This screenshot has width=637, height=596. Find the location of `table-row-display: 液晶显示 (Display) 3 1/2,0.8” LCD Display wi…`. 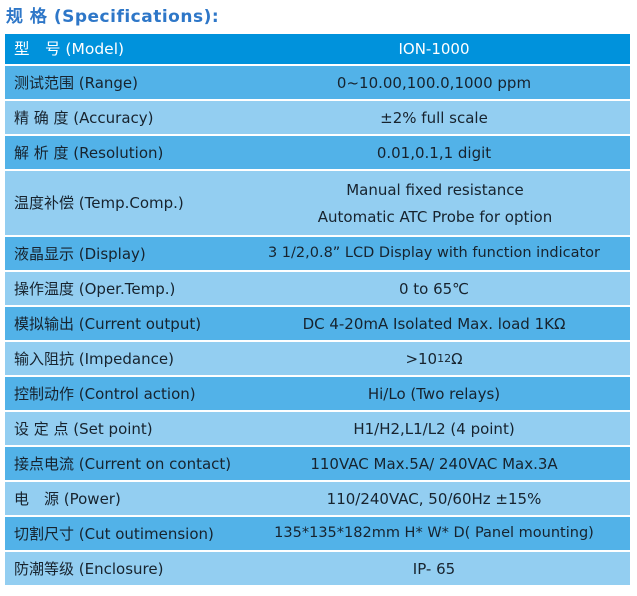

table-row-display: 液晶显示 (Display) 3 1/2,0.8” LCD Display wi… is located at coordinates (317, 254).